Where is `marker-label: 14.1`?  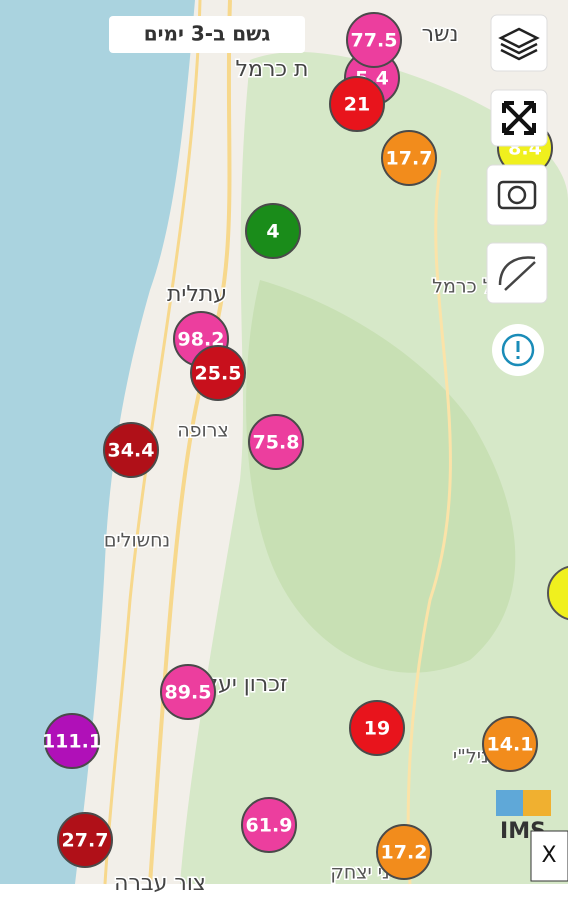
marker-label: 14.1 is located at coordinates (510, 745).